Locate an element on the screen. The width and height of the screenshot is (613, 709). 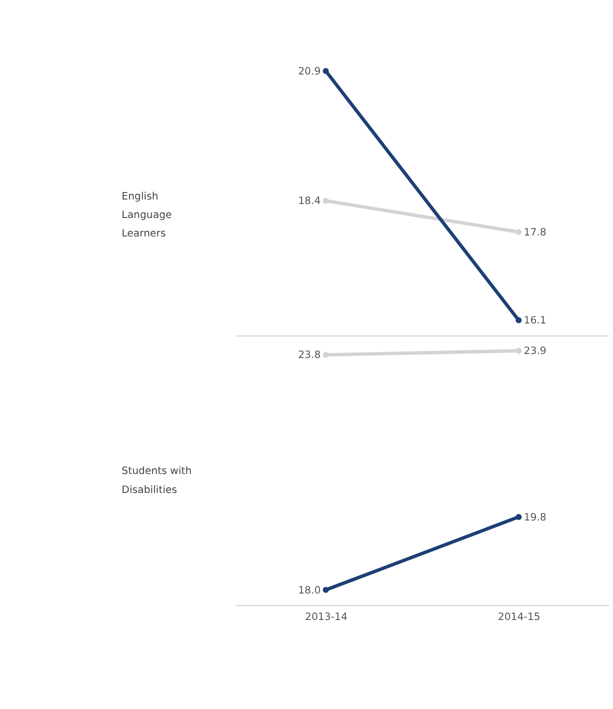
data-label: 19.8 is located at coordinates (535, 518).